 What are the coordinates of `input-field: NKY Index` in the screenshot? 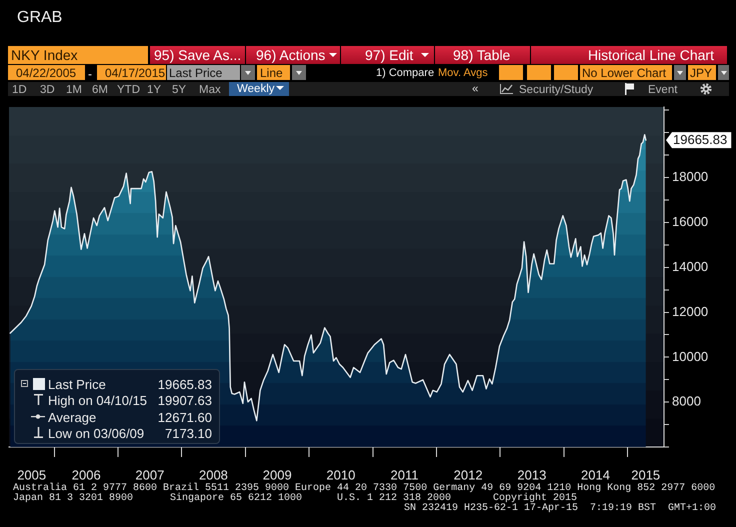 It's located at (78, 55).